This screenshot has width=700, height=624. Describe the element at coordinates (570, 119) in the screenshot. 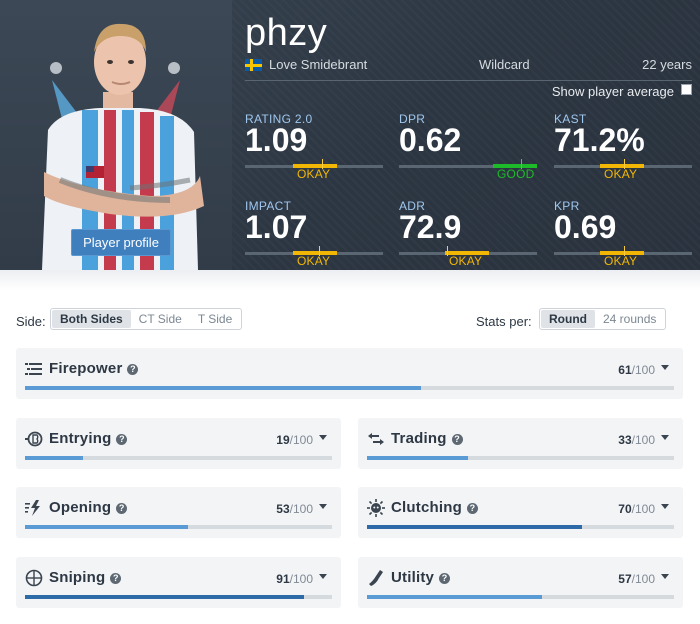

I see `stat-label: KAST` at that location.